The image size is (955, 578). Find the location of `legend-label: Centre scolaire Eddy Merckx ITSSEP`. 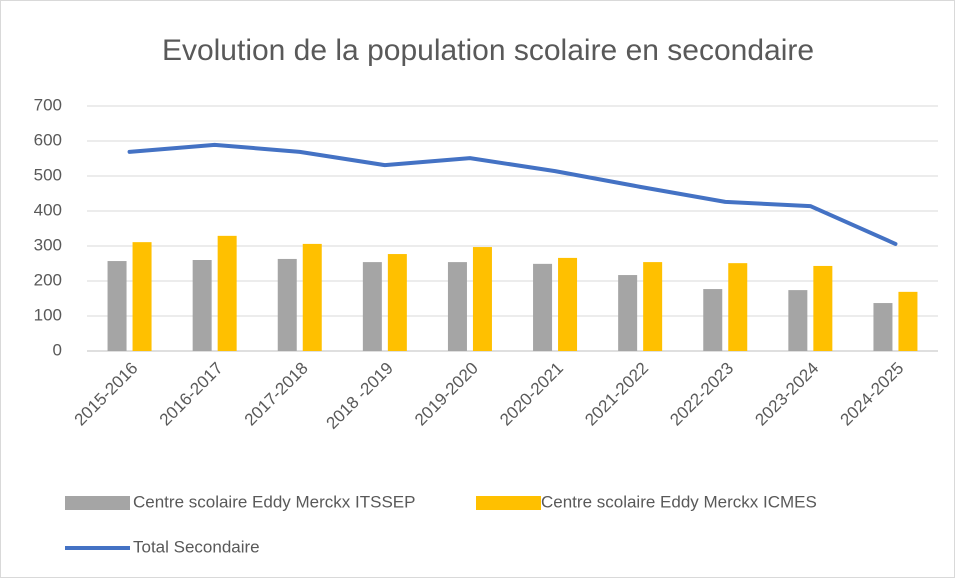

legend-label: Centre scolaire Eddy Merckx ITSSEP is located at coordinates (274, 501).